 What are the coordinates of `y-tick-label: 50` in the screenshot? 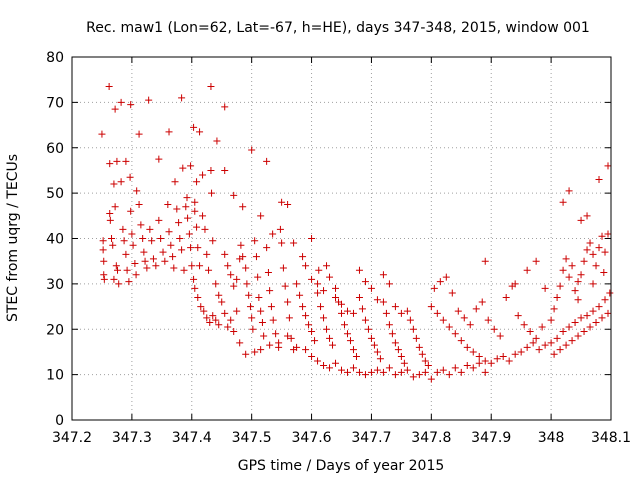 It's located at (55, 194).